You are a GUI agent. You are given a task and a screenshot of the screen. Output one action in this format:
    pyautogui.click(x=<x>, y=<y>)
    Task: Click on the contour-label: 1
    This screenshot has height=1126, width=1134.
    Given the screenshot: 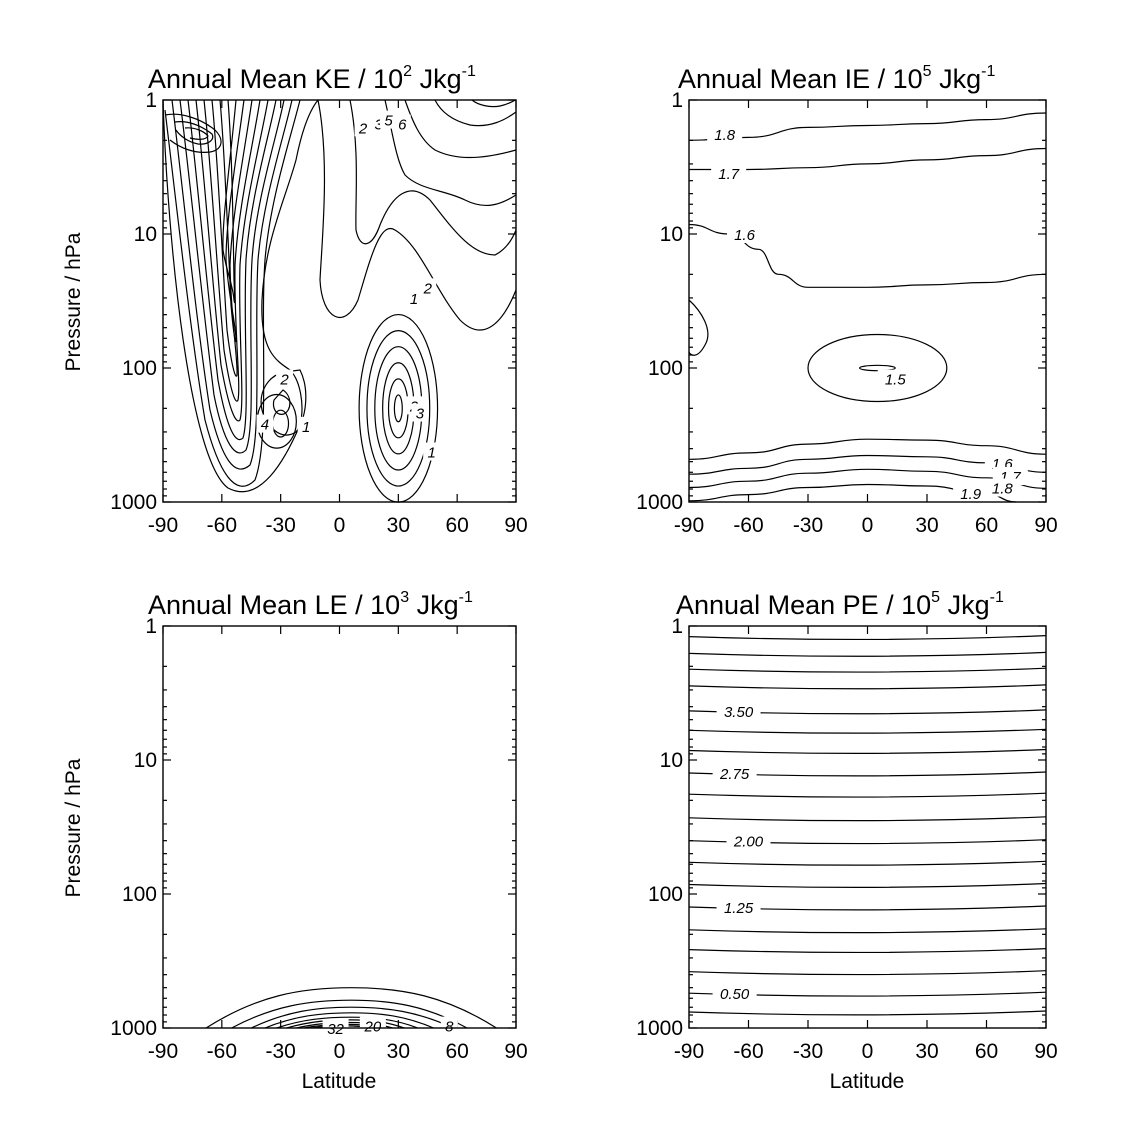 What is the action you would take?
    pyautogui.click(x=432, y=453)
    